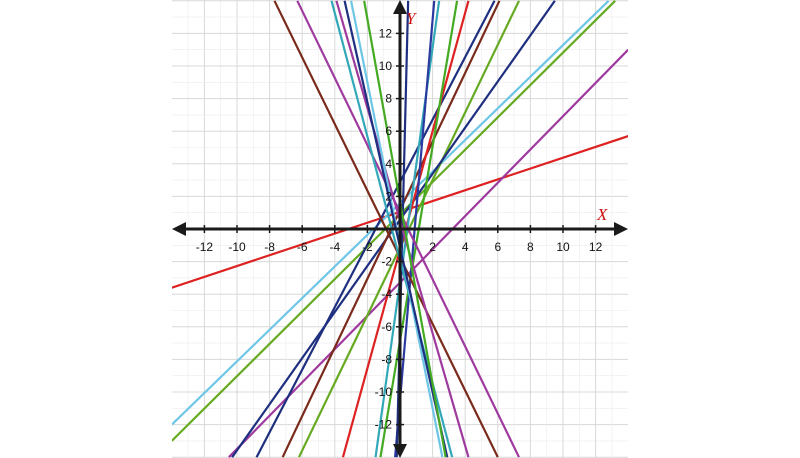  I want to click on y-tick-label: 6, so click(388, 131).